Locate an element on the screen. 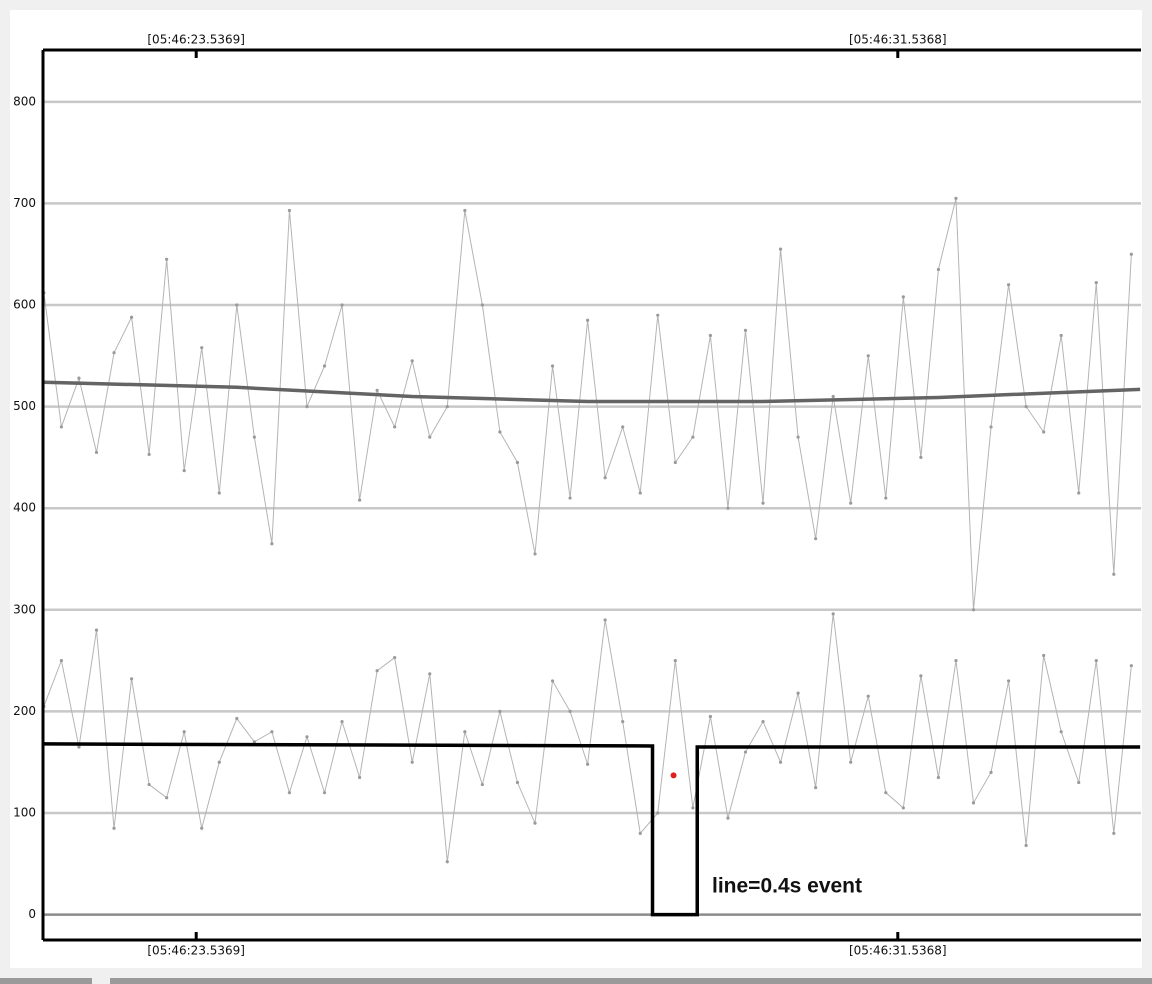  highlight-point is located at coordinates (673, 775).